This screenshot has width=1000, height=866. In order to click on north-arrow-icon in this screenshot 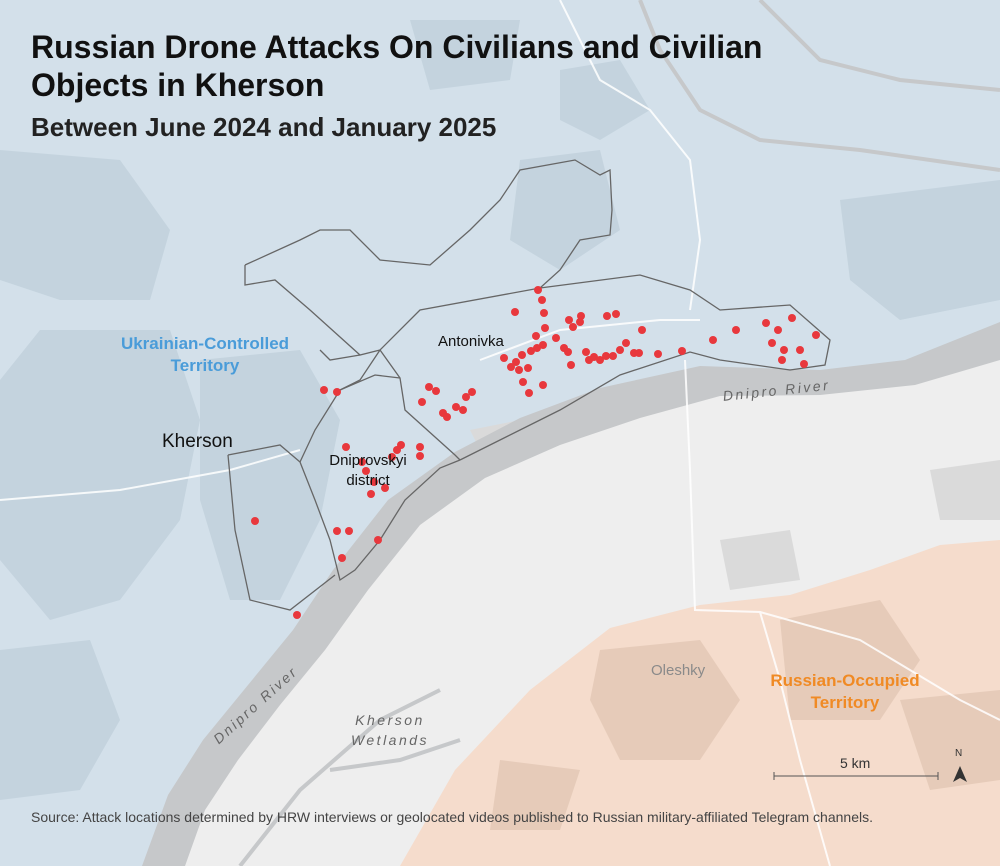, I will do `click(960, 774)`.